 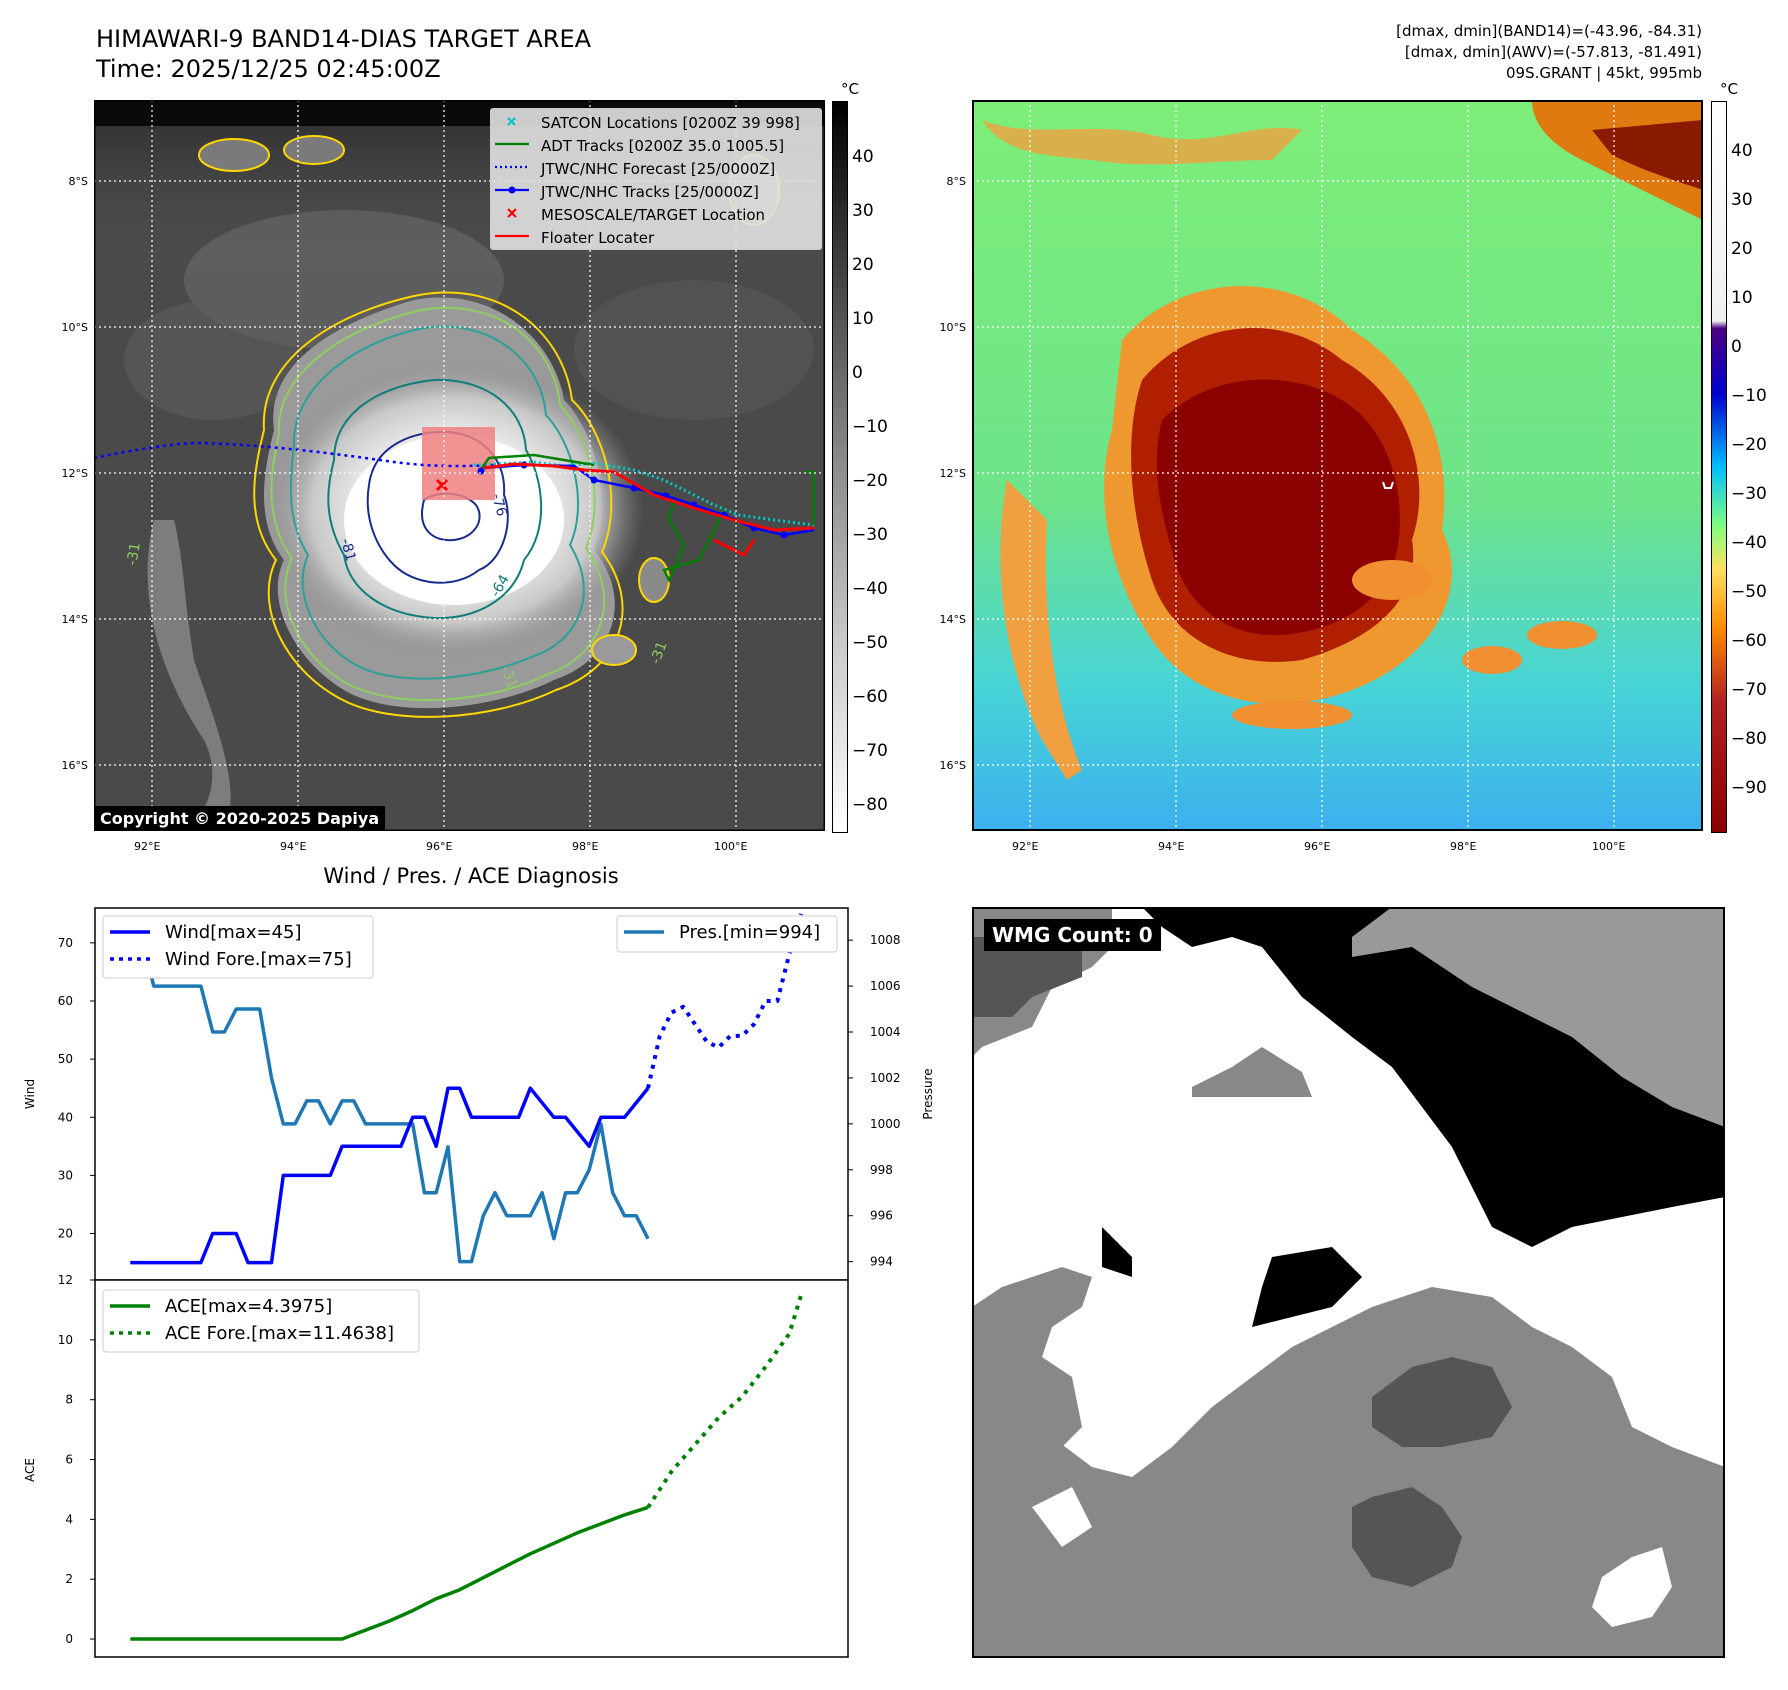 I want to click on target-area-box, so click(x=458, y=463).